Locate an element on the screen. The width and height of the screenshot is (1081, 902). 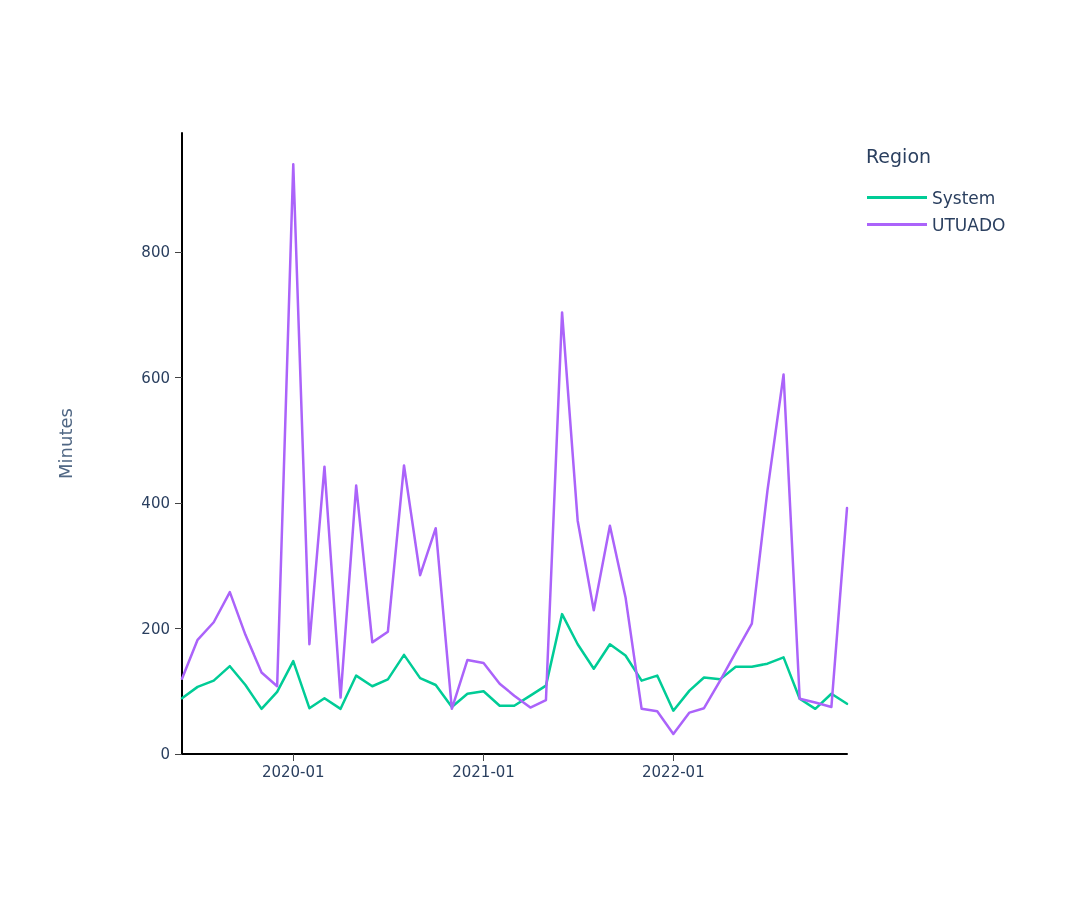
x-tick-label: 2020-01 is located at coordinates (293, 771).